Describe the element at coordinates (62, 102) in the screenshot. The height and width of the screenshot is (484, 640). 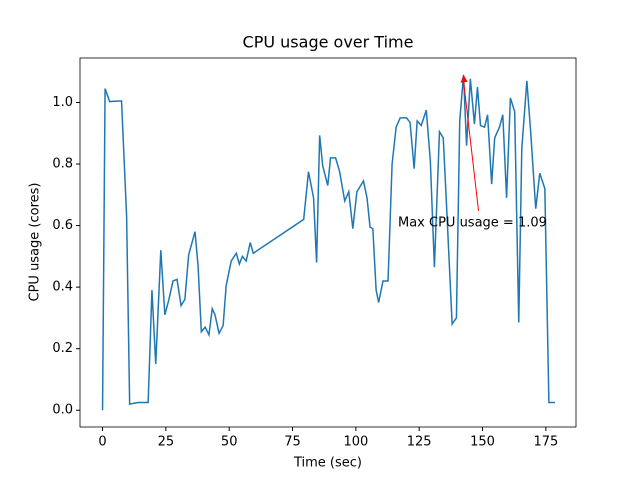
I see `y-tick-label: 1.0` at that location.